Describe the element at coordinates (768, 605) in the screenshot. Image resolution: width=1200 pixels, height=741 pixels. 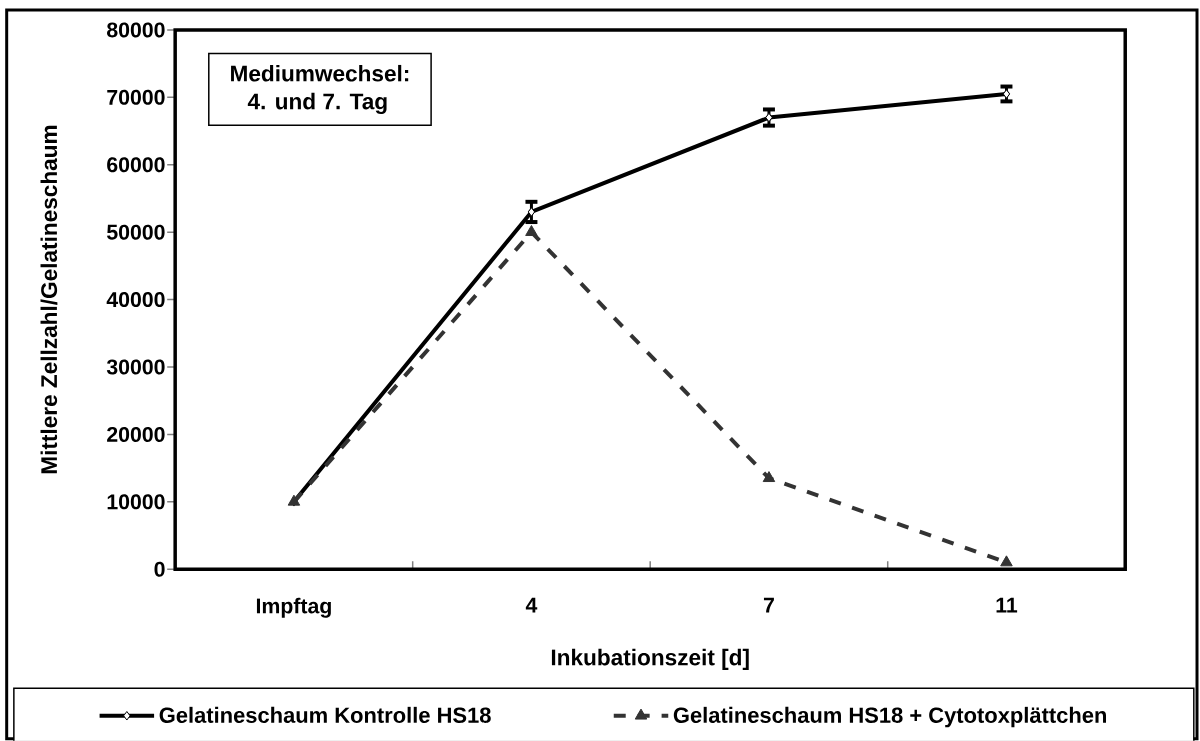
I see `x-tick-label: 7` at that location.